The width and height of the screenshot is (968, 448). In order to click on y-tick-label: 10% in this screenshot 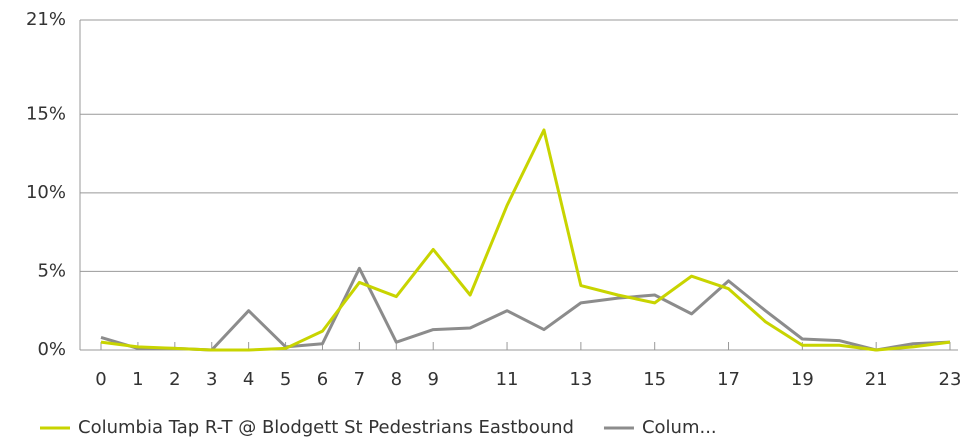, I will do `click(46, 192)`.